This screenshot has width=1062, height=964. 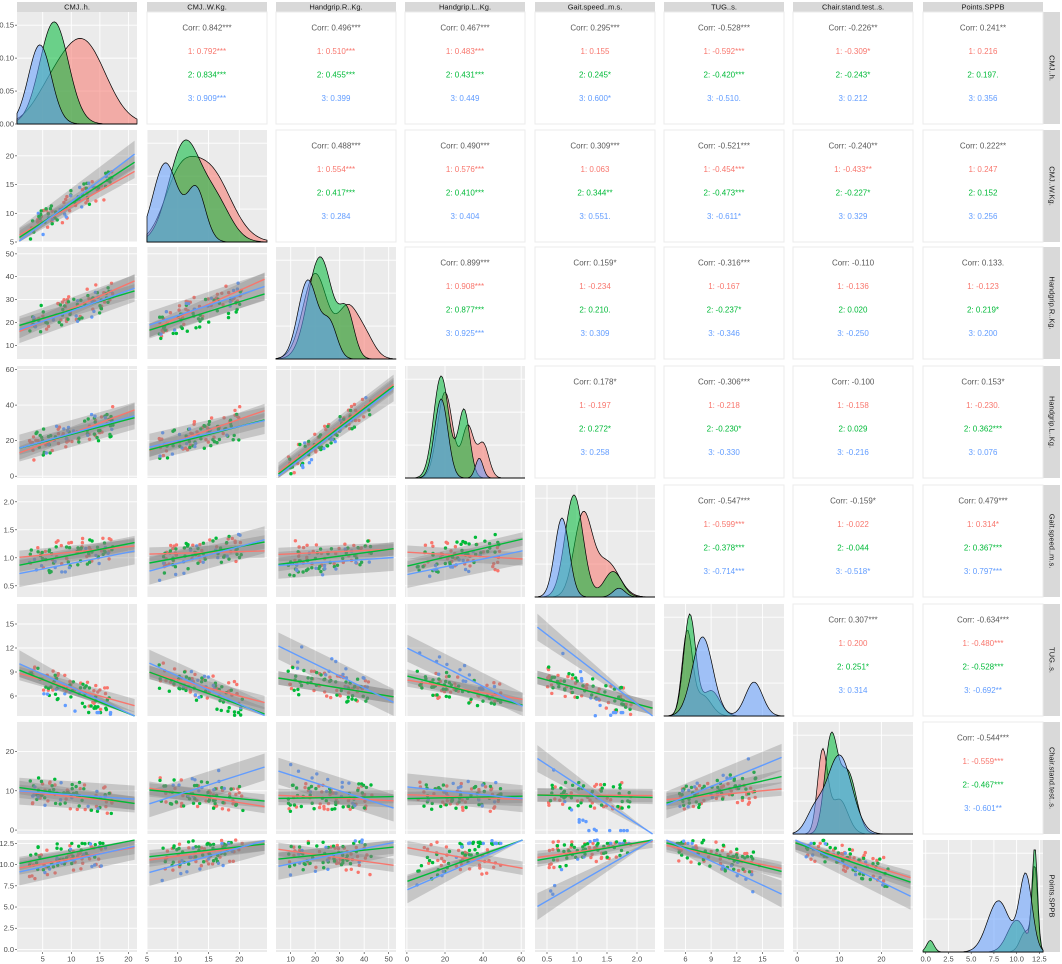 I want to click on correlation-group-2: 2: 0.410***, so click(x=465, y=193).